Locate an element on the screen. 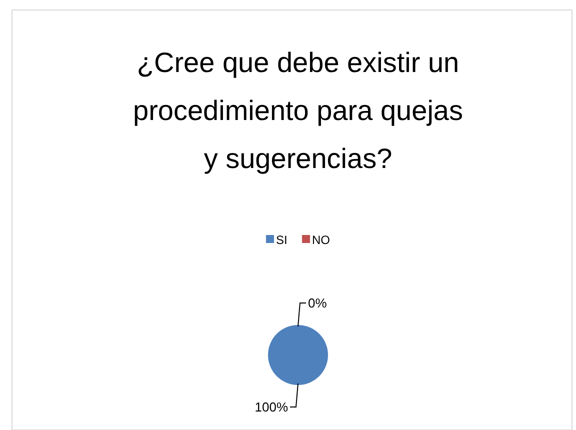  text: 0% is located at coordinates (317, 303).